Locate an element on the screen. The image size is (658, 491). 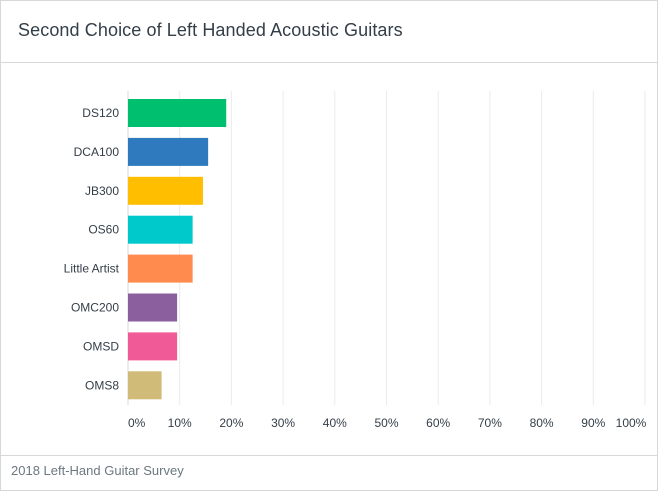
category-label: OS60 is located at coordinates (103, 230).